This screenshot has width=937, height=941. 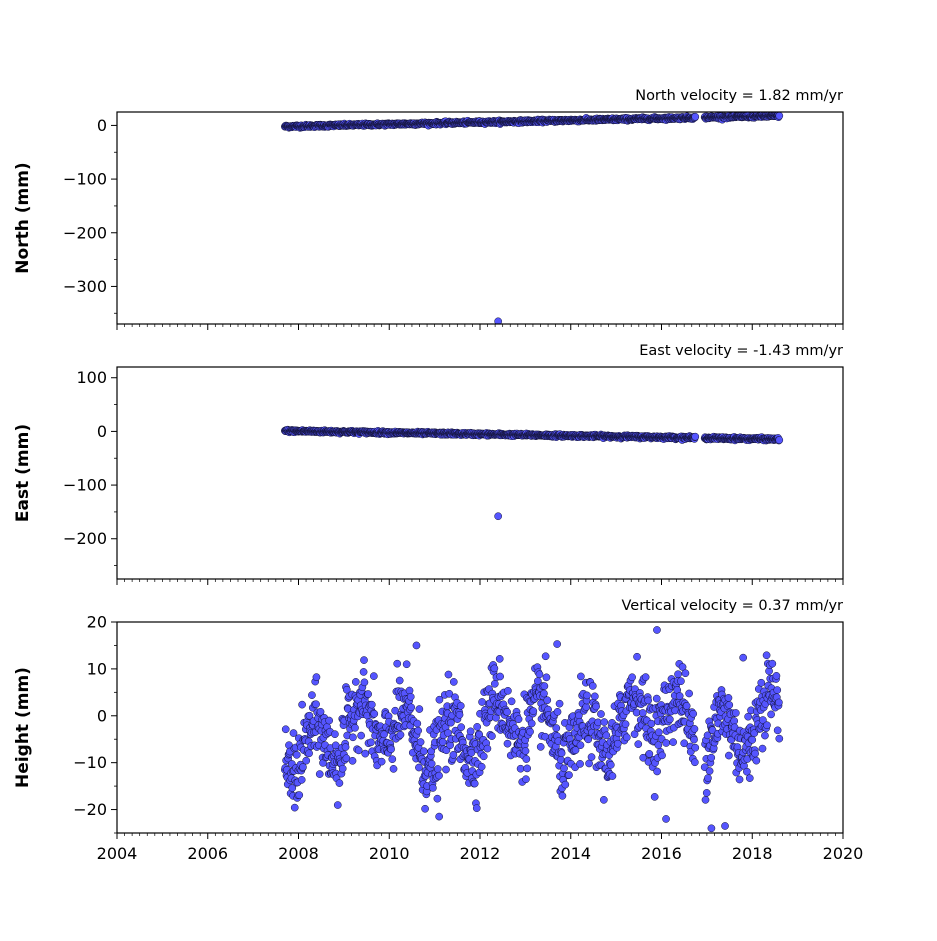 I want to click on east-outlier-point, so click(x=498, y=516).